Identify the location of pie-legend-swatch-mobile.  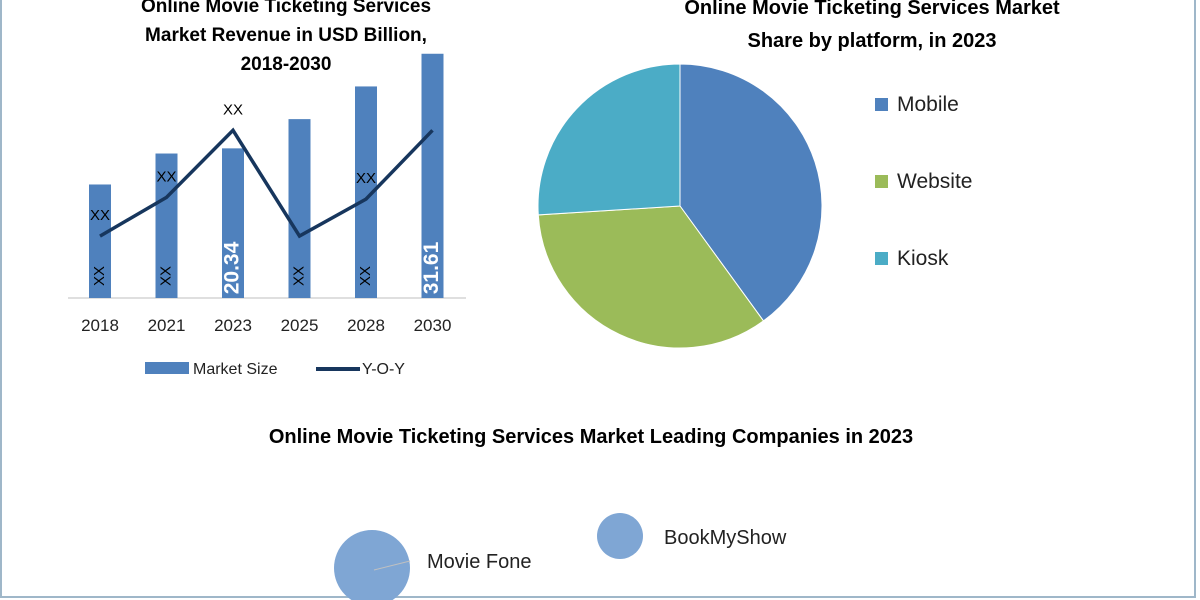
(881, 104).